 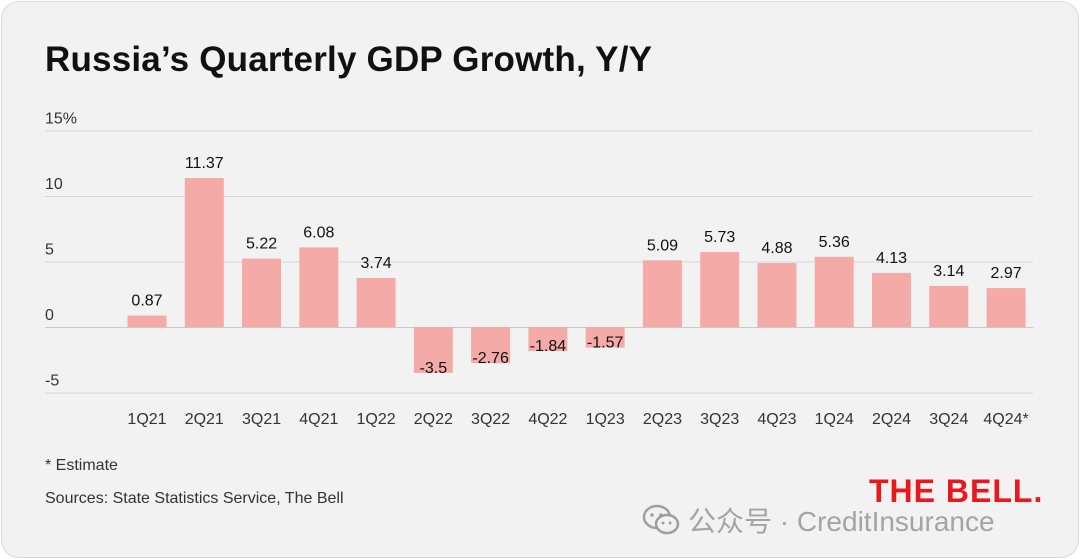 I want to click on x-tick-label: 3Q21, so click(x=261, y=419).